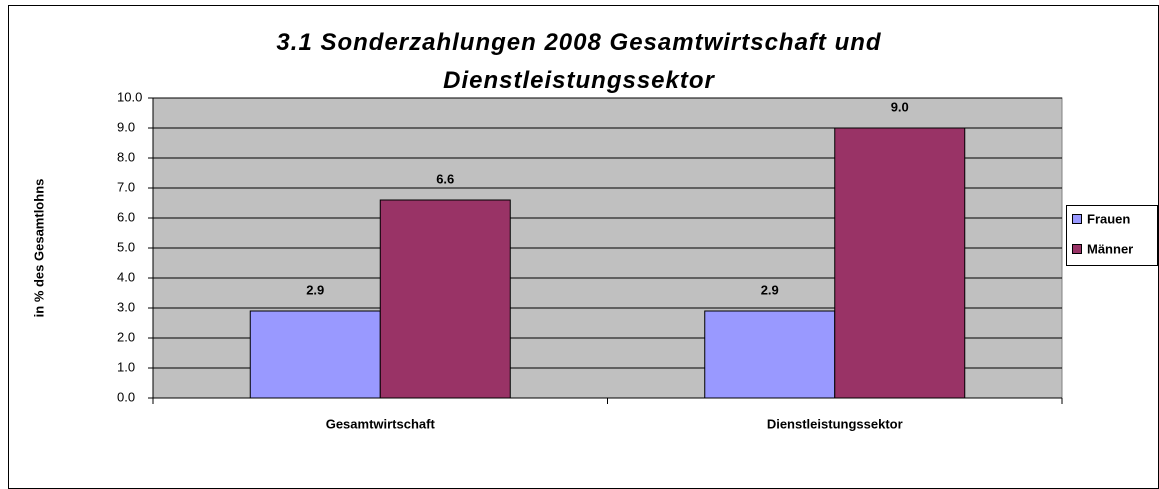  What do you see at coordinates (900, 106) in the screenshot?
I see `data-label: 9.0` at bounding box center [900, 106].